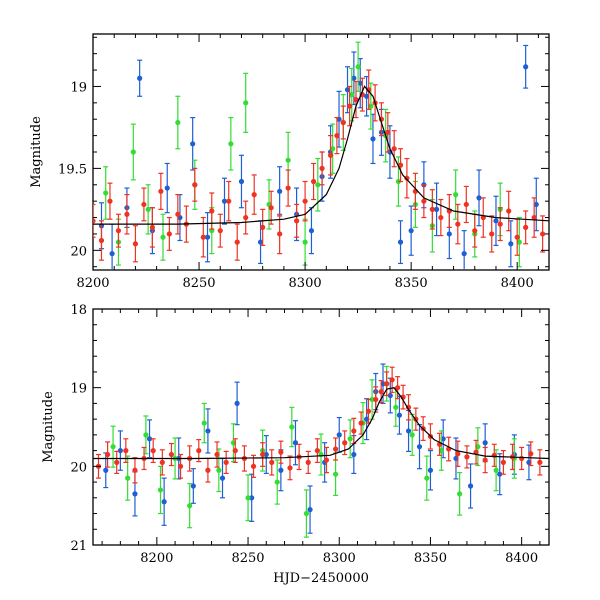 This screenshot has width=600, height=600. I want to click on bottom-x-tick-label: 8200, so click(156, 558).